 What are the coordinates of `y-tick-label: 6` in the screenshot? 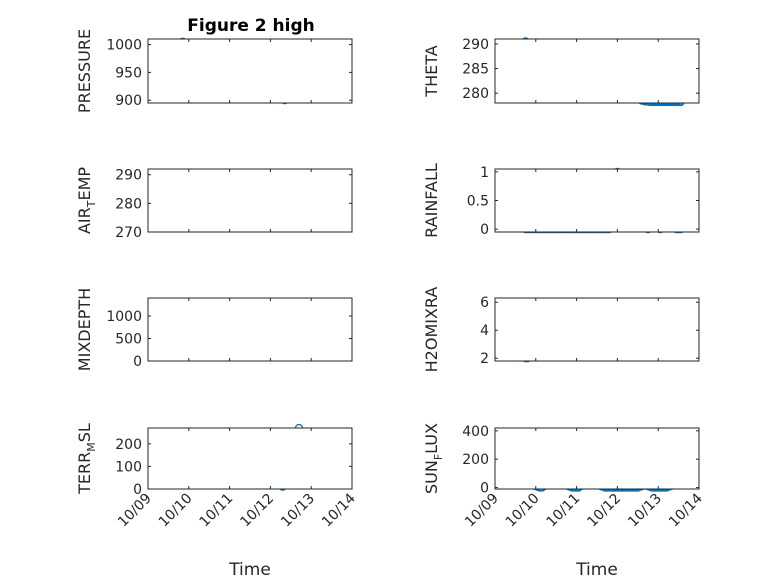 It's located at (484, 303).